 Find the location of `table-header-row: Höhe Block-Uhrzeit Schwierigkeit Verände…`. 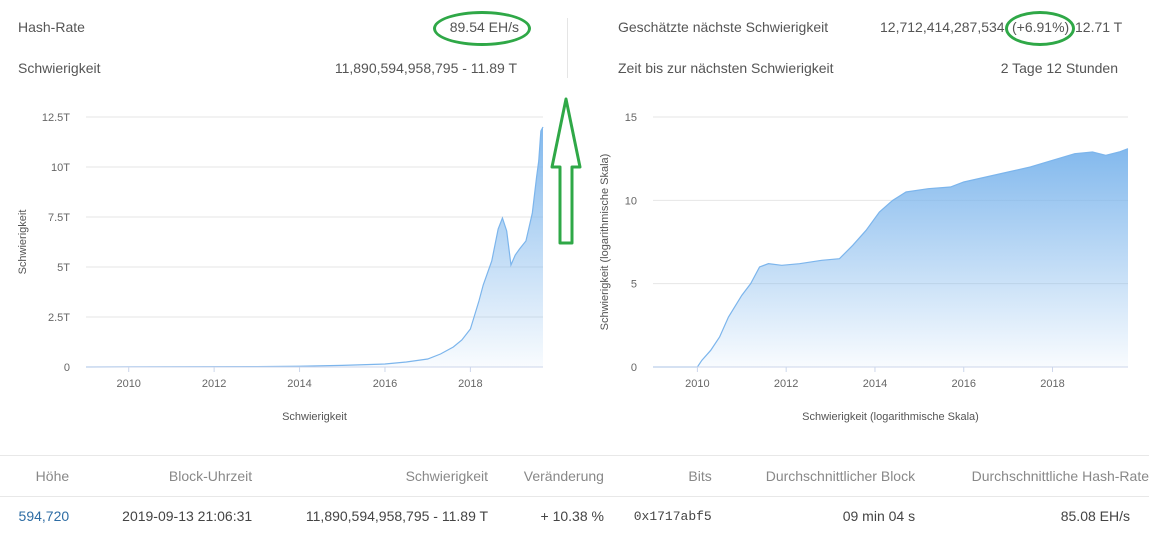

table-header-row: Höhe Block-Uhrzeit Schwierigkeit Verände… is located at coordinates (574, 476).